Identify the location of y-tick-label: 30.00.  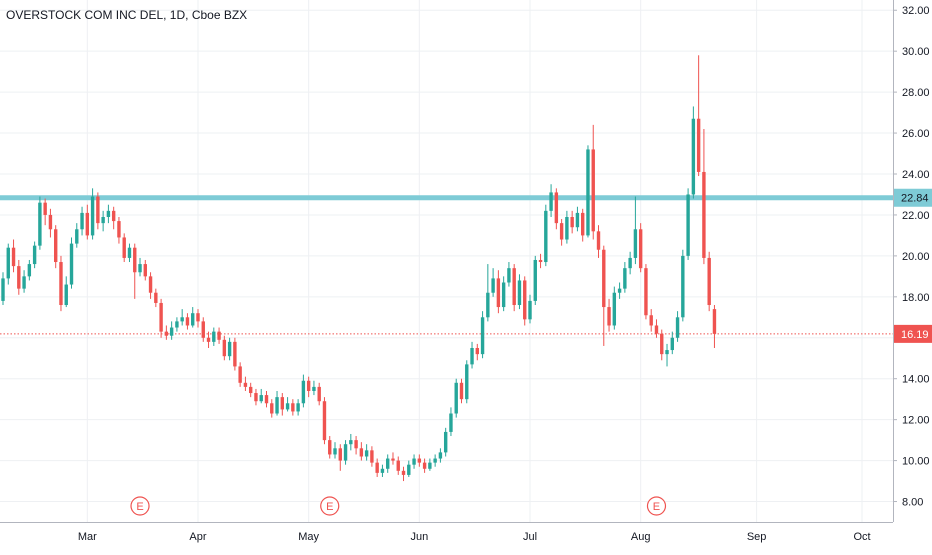
(916, 52).